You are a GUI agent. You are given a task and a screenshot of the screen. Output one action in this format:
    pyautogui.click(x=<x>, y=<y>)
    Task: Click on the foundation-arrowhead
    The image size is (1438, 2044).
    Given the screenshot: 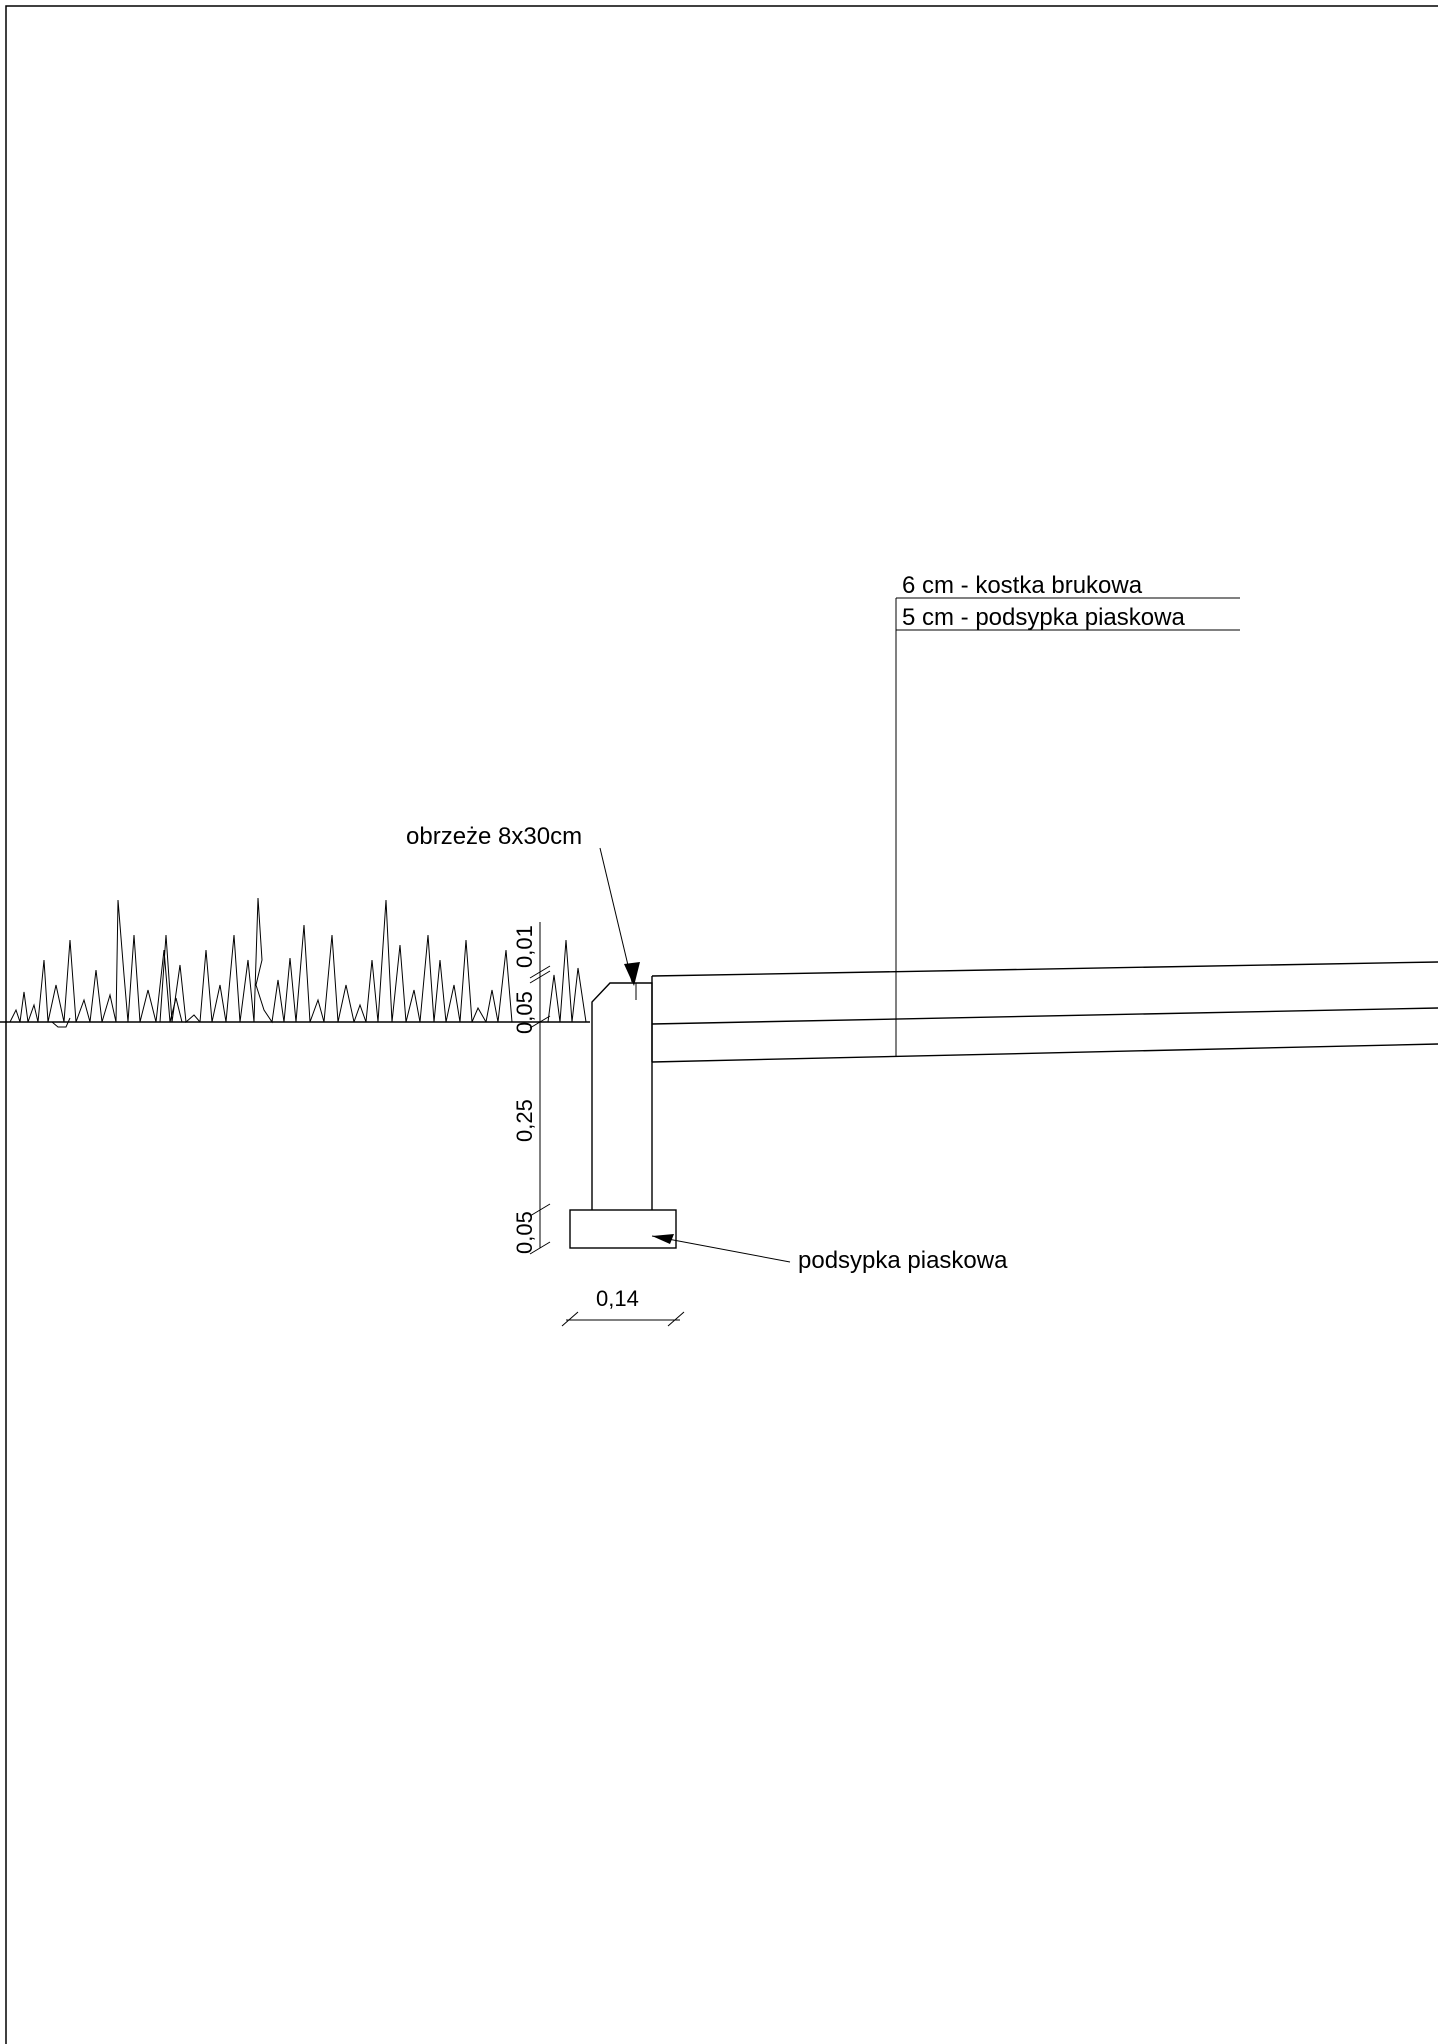 What is the action you would take?
    pyautogui.click(x=663, y=1239)
    